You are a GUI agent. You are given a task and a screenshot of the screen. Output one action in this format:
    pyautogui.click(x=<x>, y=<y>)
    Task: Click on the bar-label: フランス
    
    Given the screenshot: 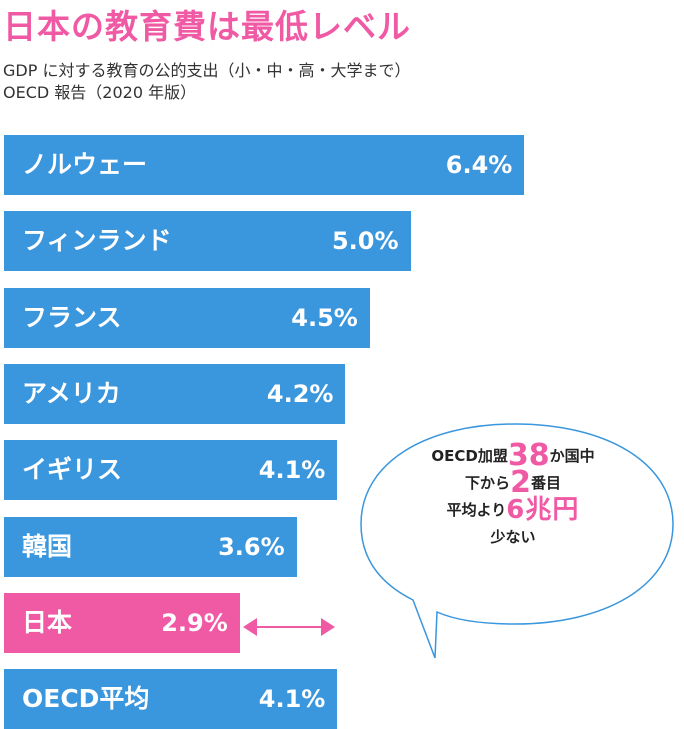 What is the action you would take?
    pyautogui.click(x=72, y=317)
    